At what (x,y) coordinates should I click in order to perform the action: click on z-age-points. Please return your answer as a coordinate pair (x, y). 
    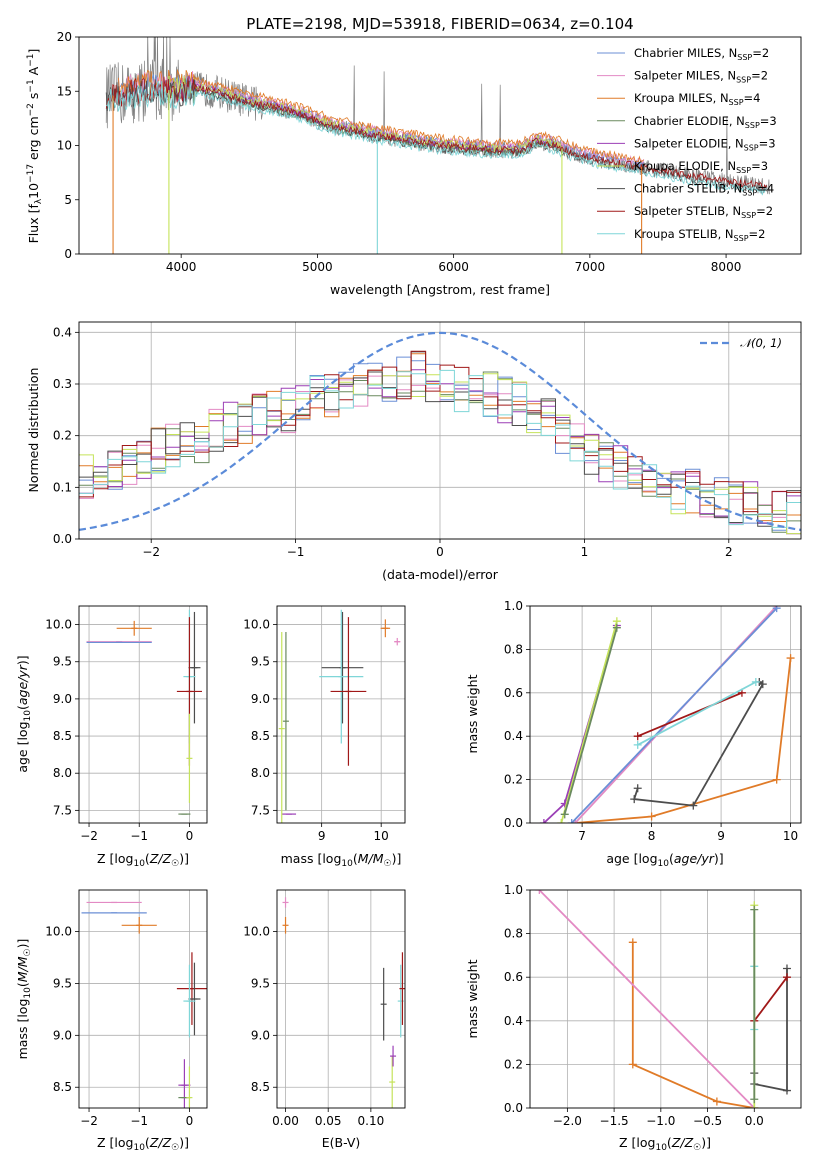
    Looking at the image, I should click on (144, 712).